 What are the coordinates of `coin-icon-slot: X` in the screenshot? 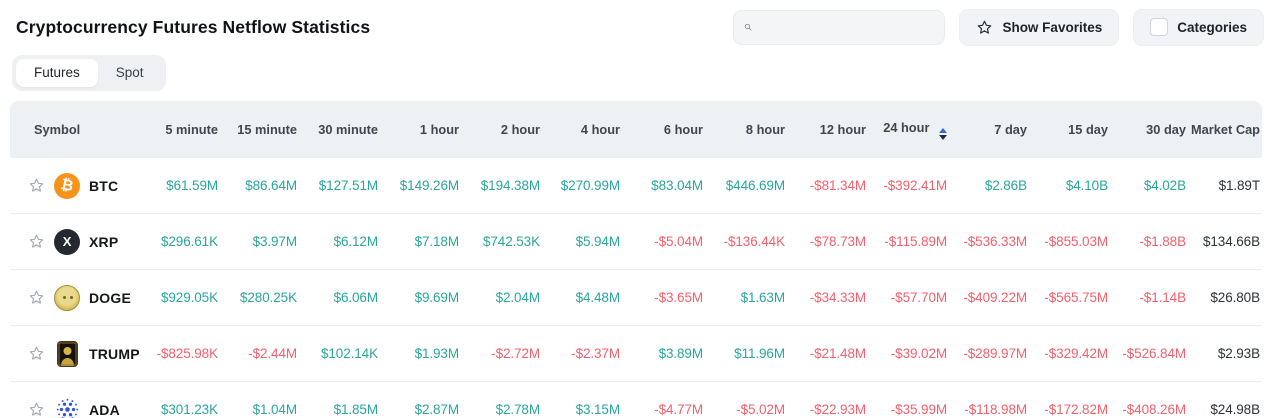 It's located at (67, 241).